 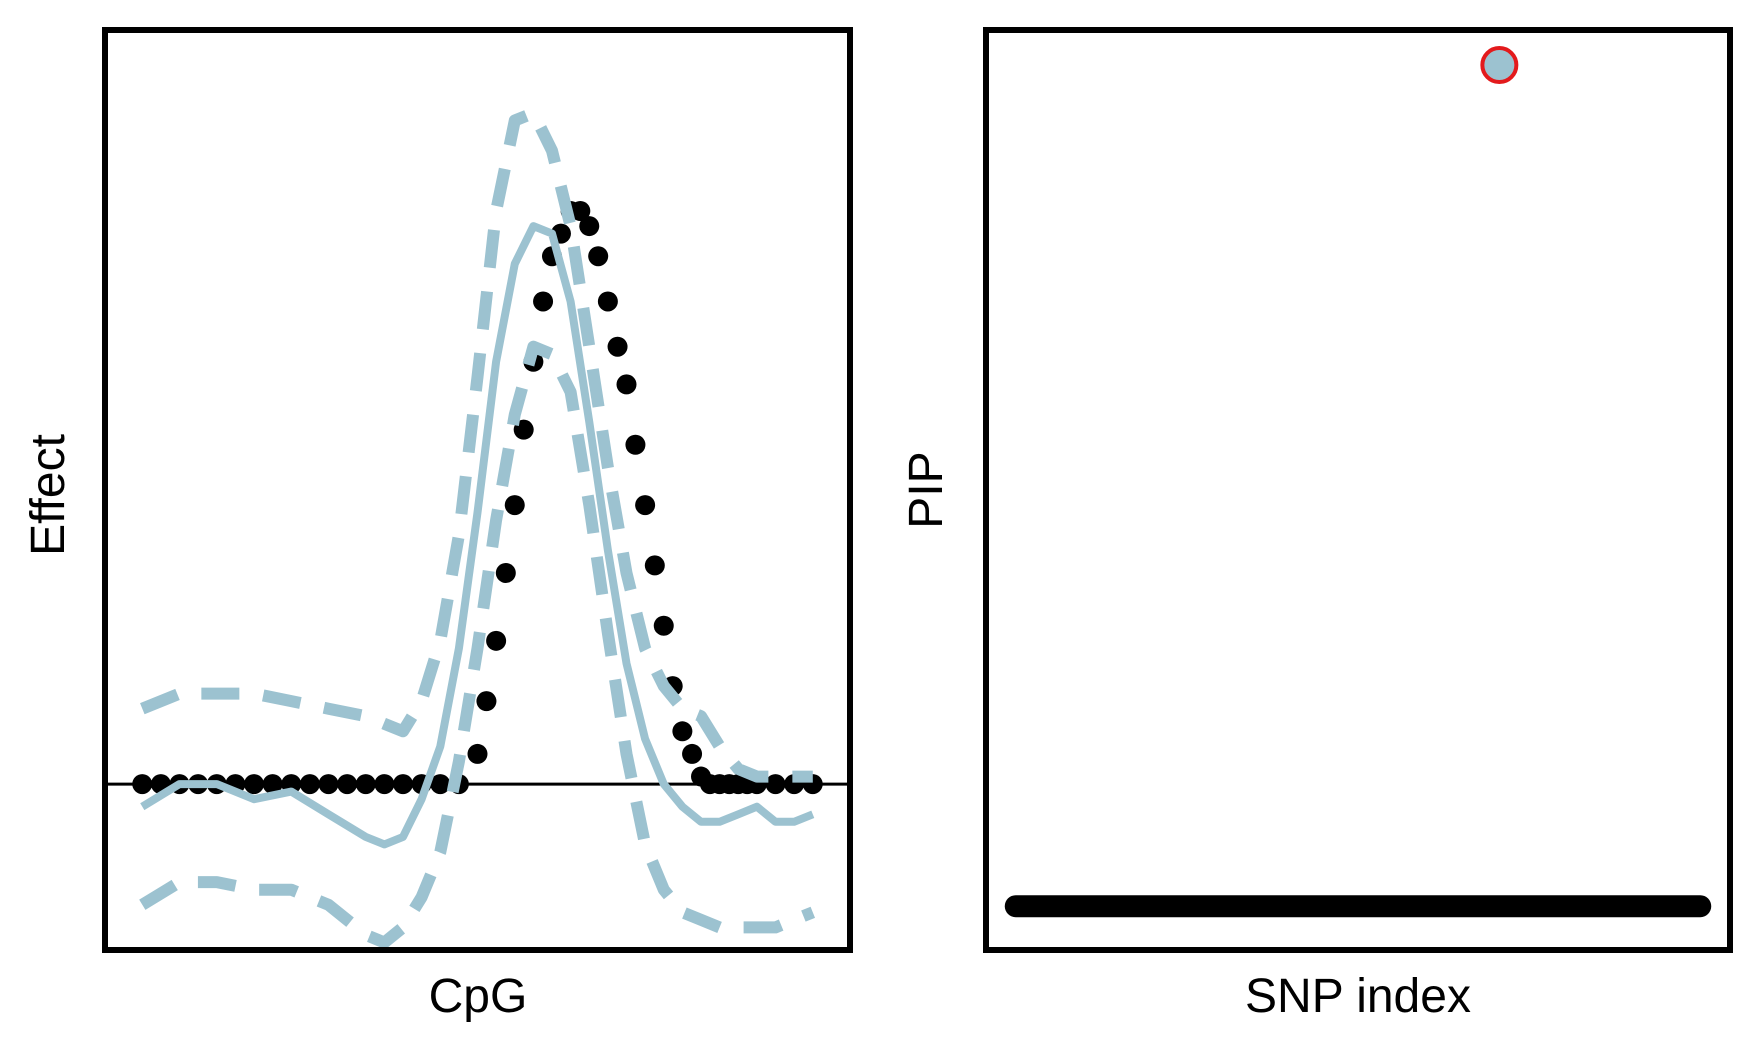 What do you see at coordinates (1358, 996) in the screenshot?
I see `right-x-axis-label: SNP index` at bounding box center [1358, 996].